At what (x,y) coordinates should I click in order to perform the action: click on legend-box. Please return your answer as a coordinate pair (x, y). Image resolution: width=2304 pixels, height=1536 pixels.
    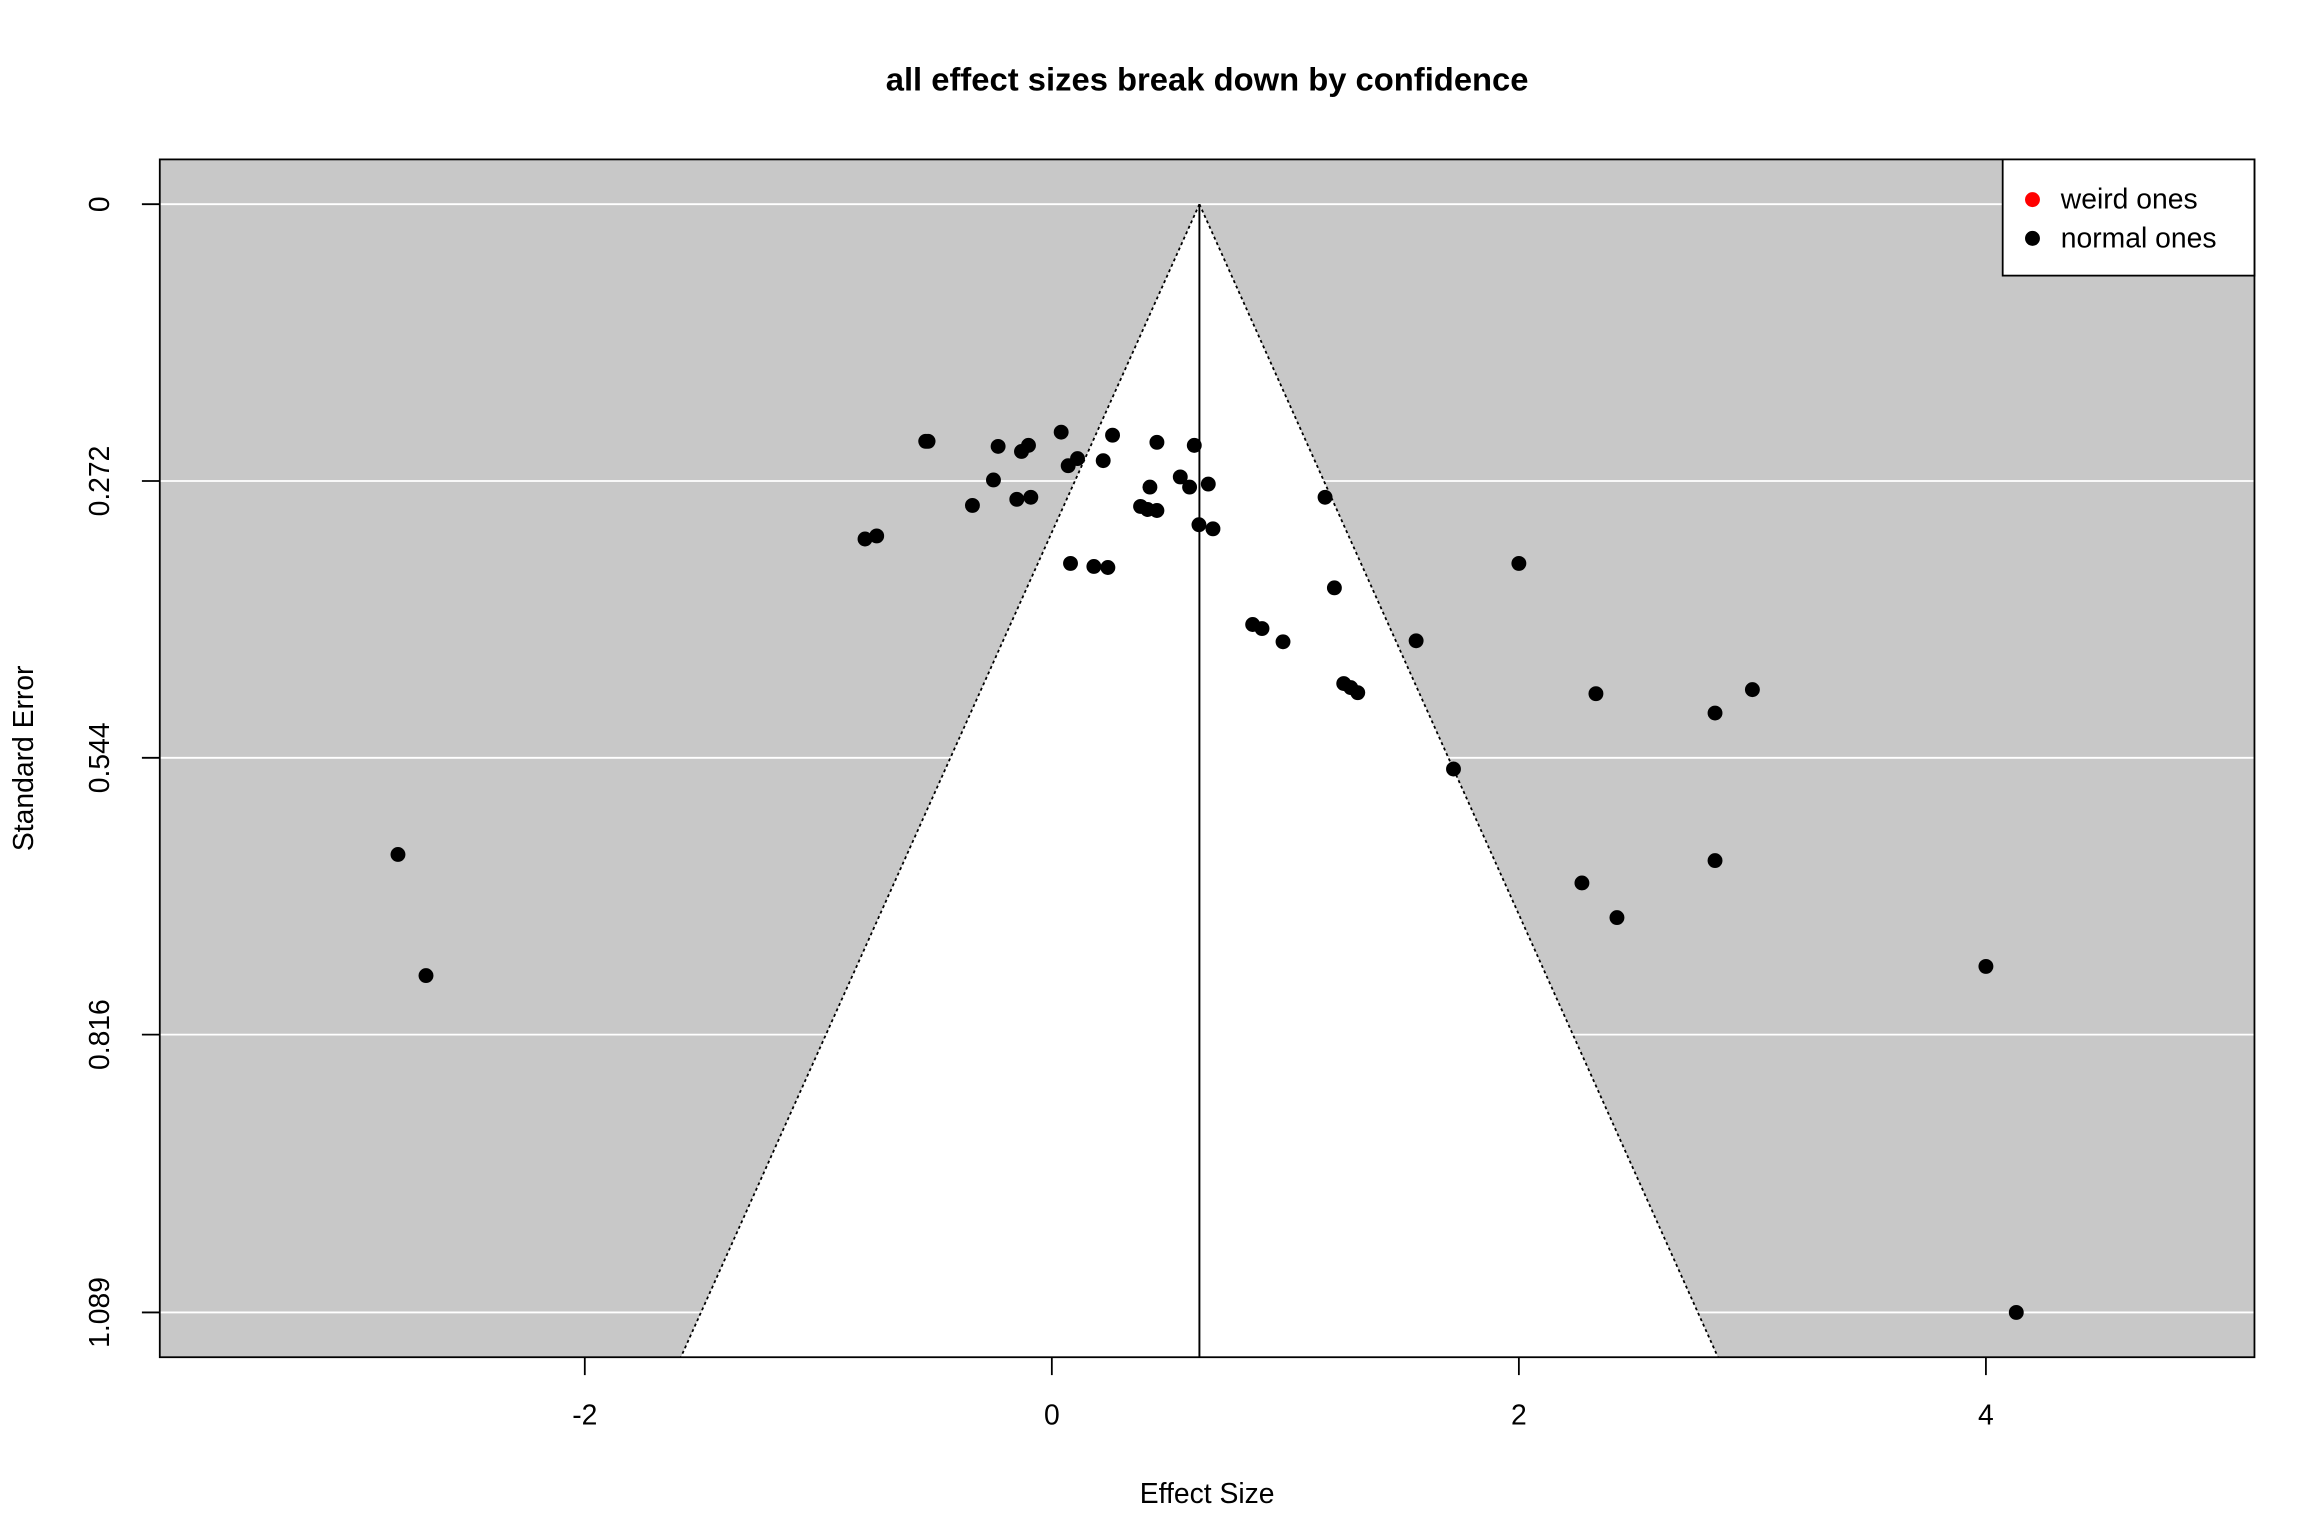
    Looking at the image, I should click on (2128, 217).